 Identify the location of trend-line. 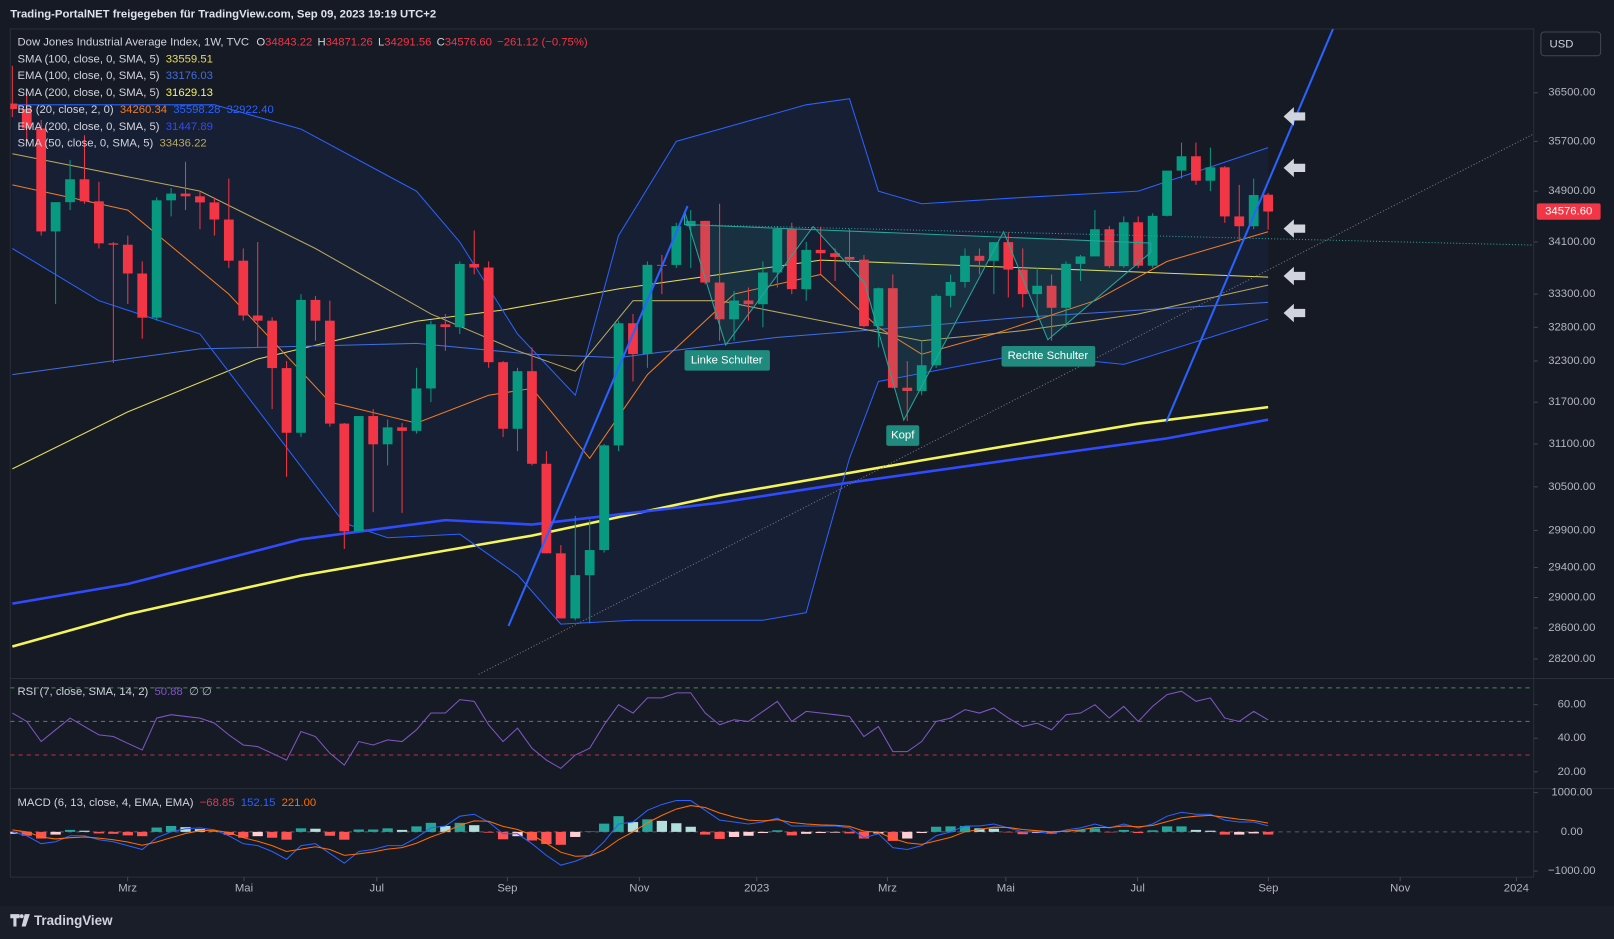
(598, 416).